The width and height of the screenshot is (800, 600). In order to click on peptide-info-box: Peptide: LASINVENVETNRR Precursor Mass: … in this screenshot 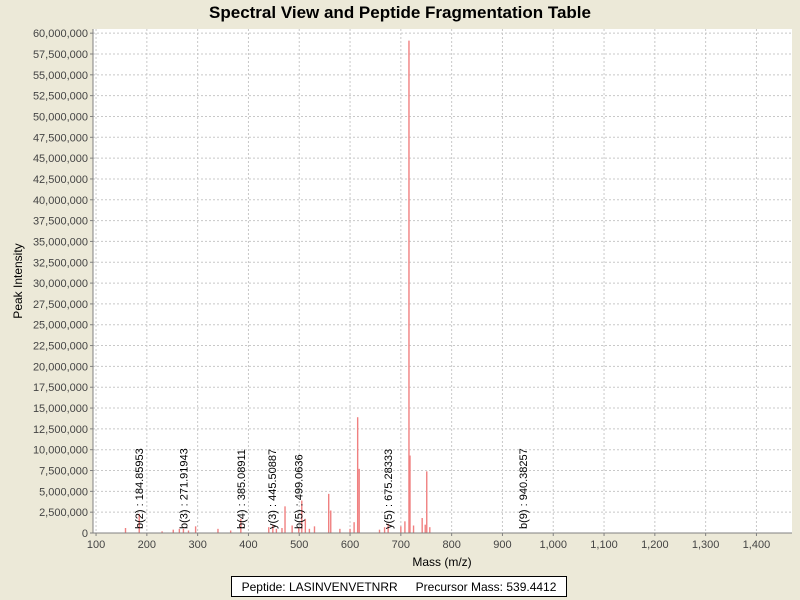, I will do `click(399, 586)`.